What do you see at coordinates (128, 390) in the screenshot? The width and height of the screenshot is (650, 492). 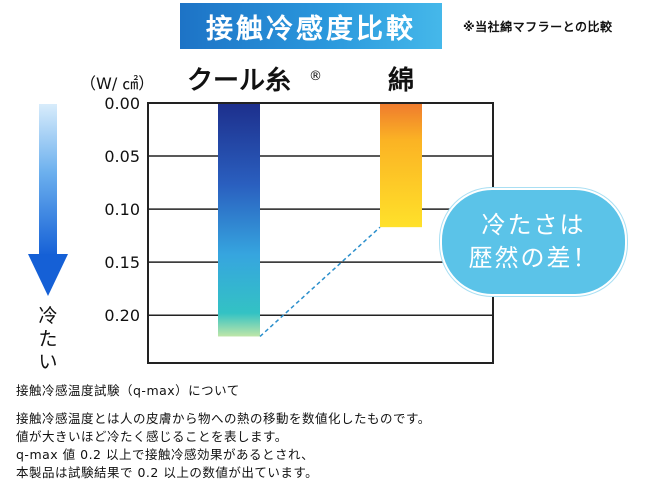 I see `footer-heading: 接触冷感温度試験（q-max）について` at bounding box center [128, 390].